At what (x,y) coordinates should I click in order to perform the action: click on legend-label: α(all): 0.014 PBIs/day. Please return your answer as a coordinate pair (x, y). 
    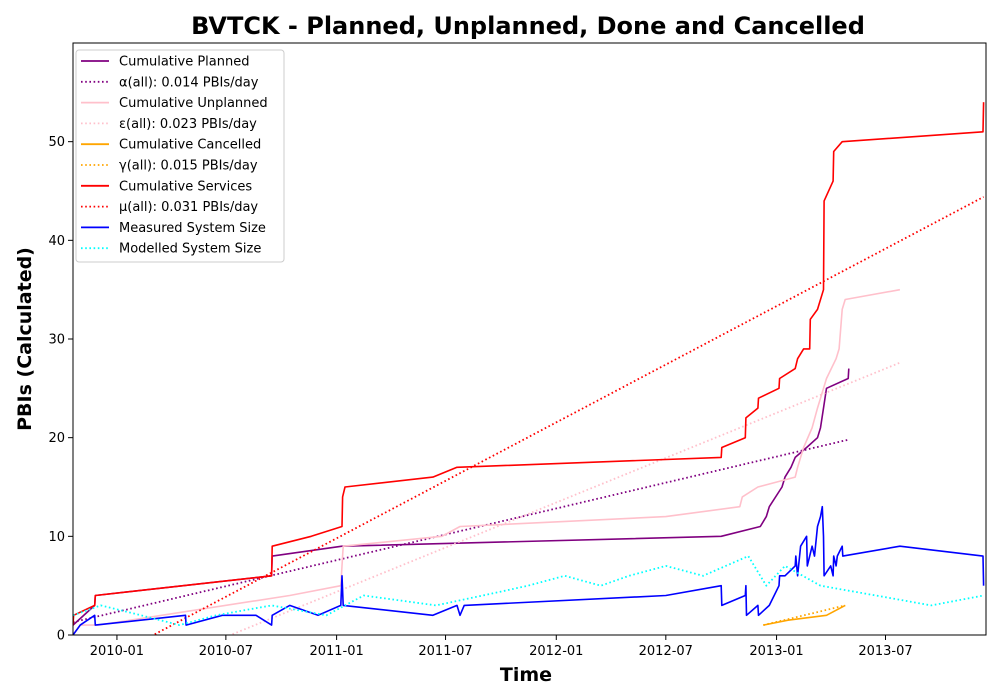
    Looking at the image, I should click on (189, 82).